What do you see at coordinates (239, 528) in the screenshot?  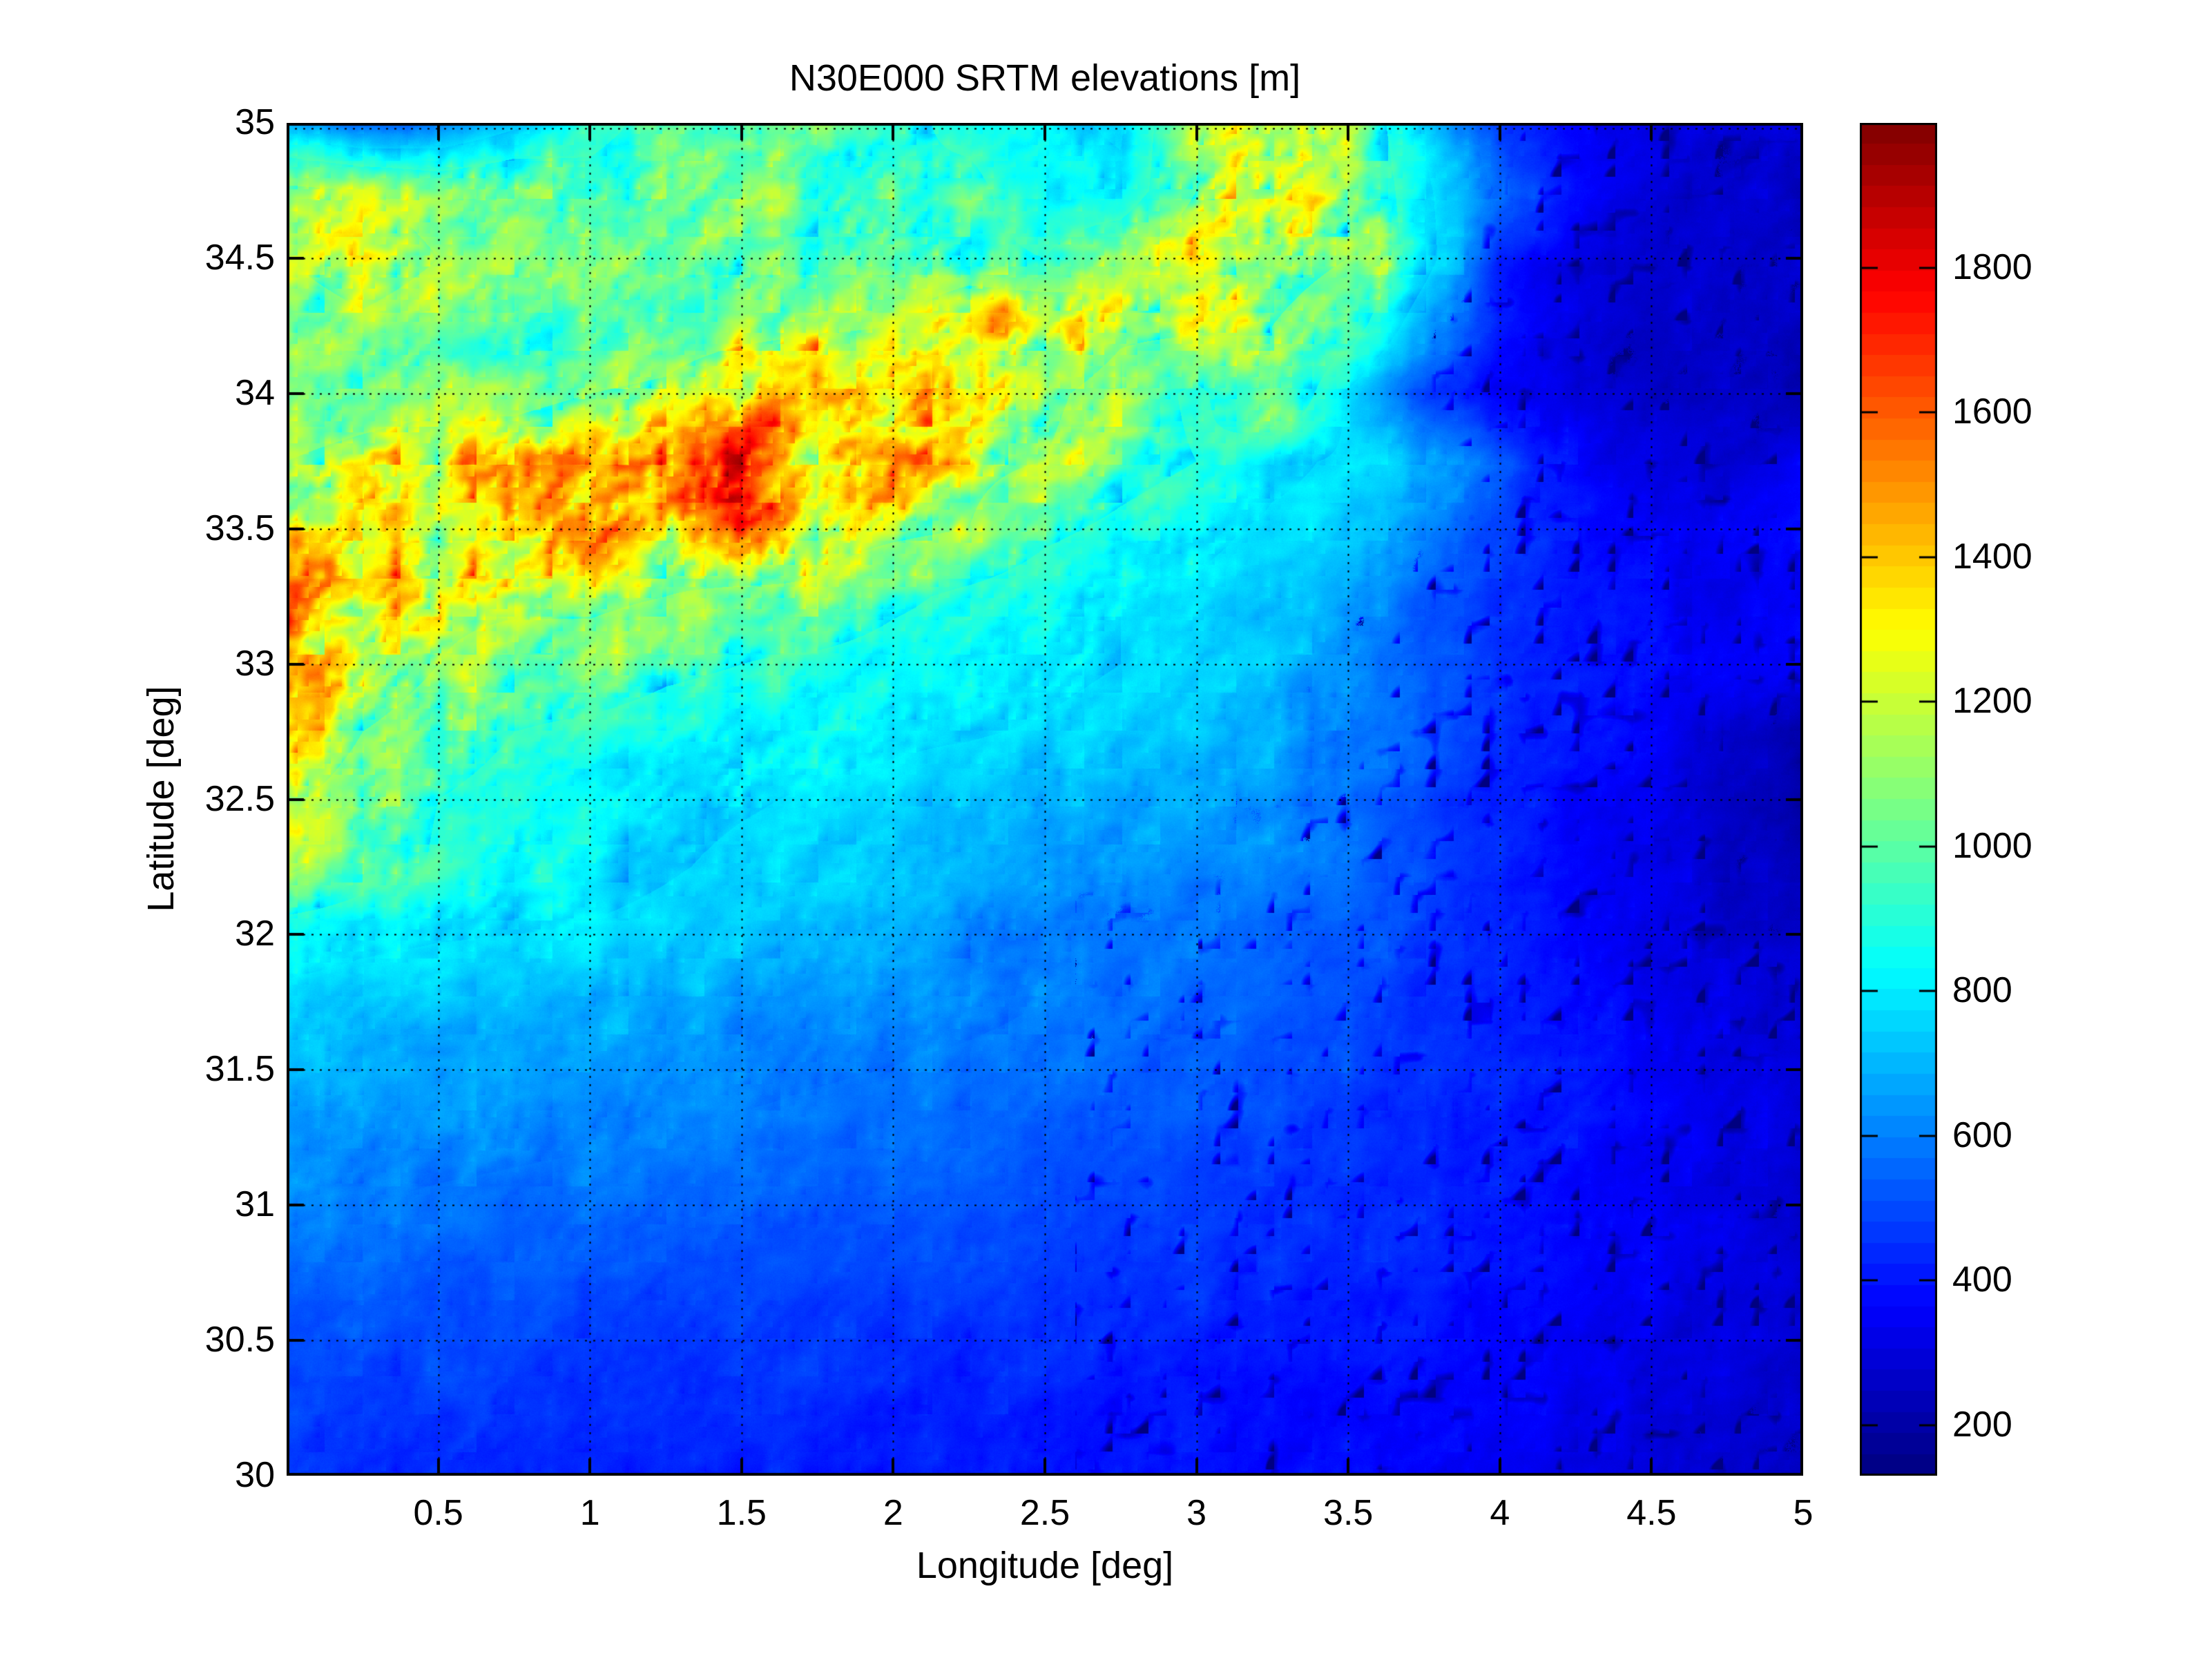 I see `y-tick-label: 33.5` at bounding box center [239, 528].